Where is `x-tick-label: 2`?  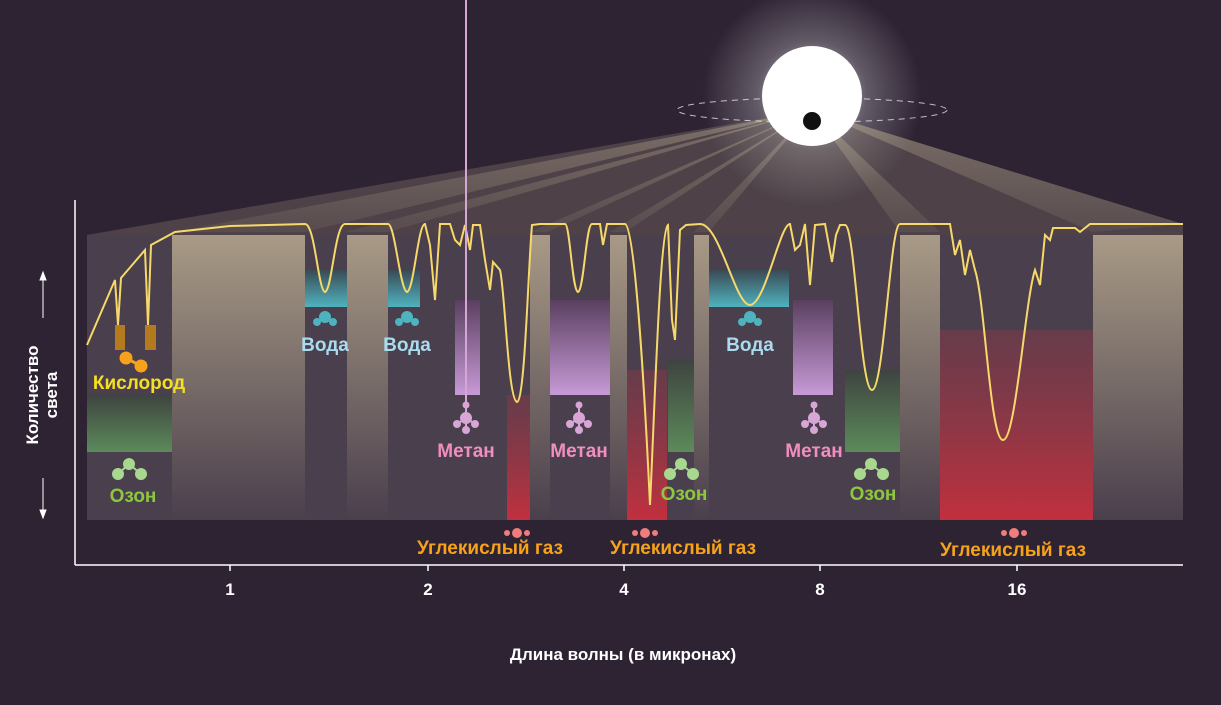 x-tick-label: 2 is located at coordinates (428, 589).